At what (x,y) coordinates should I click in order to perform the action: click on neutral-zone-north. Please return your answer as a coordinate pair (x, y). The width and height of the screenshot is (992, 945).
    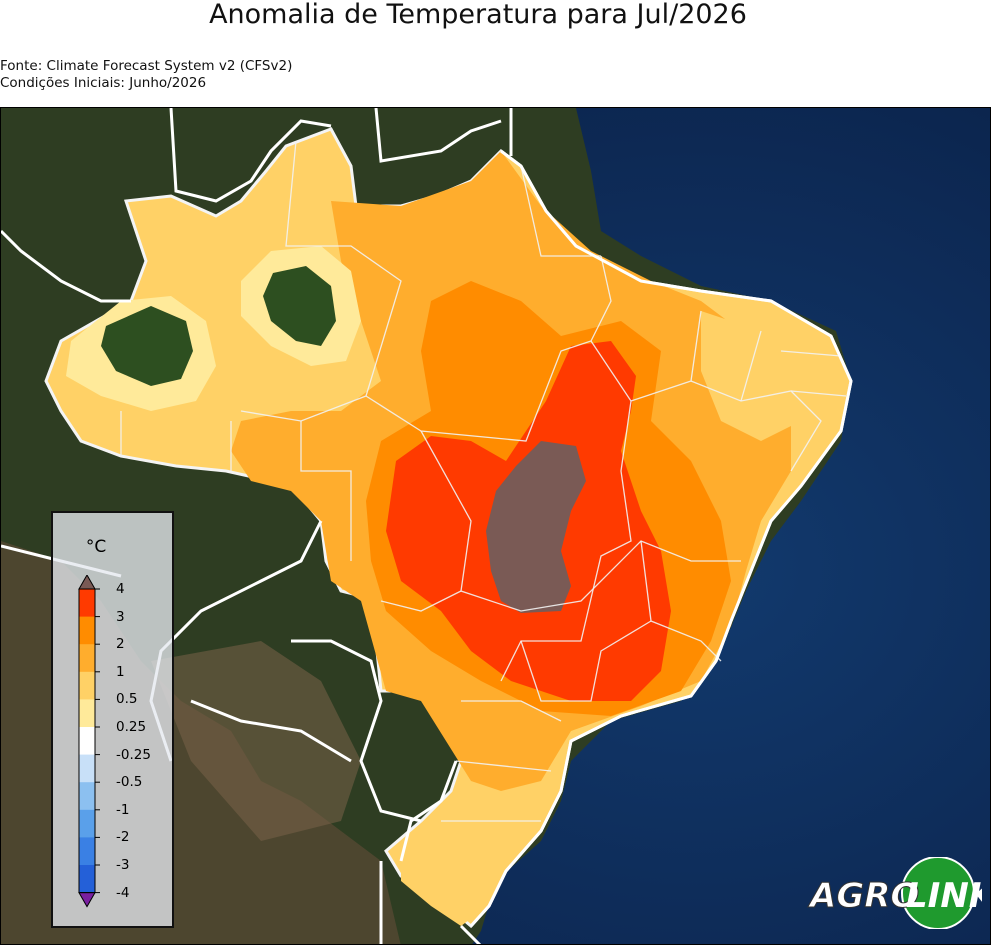
    Looking at the image, I should click on (299, 306).